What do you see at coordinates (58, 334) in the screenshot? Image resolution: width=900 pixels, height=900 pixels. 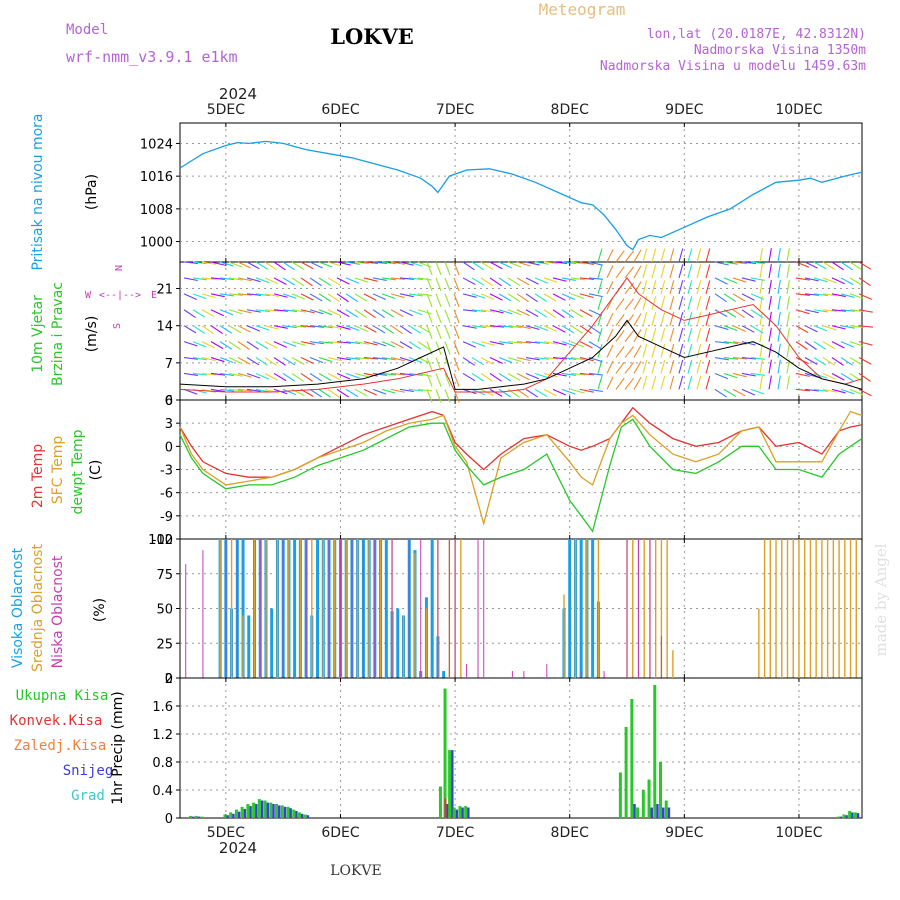 I see `wind-ylabel-sub: Brzina i Pravac` at bounding box center [58, 334].